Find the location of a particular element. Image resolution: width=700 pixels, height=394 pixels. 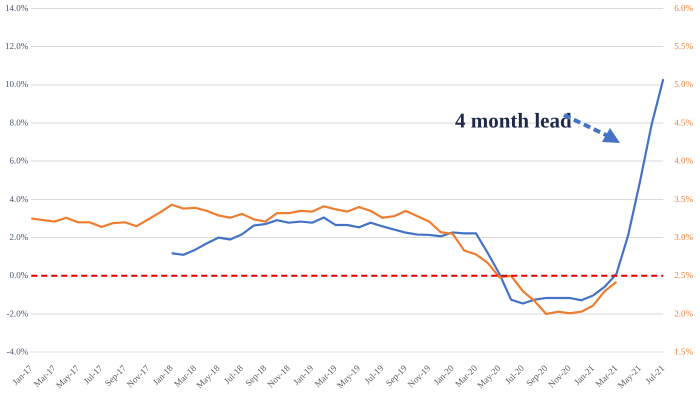

y-tick-label: 14.0% is located at coordinates (16, 7).